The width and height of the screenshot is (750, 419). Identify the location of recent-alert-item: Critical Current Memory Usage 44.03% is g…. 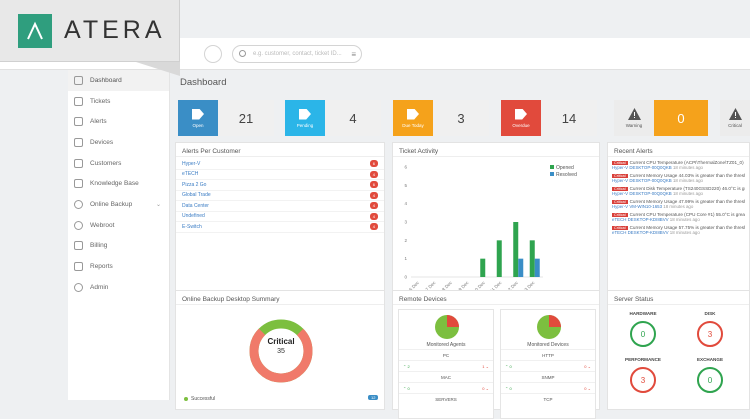
(678, 178).